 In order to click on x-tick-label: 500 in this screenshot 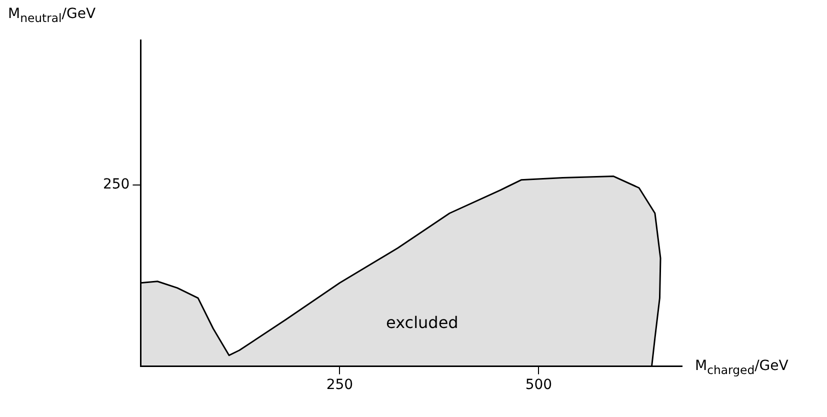, I will do `click(538, 385)`.